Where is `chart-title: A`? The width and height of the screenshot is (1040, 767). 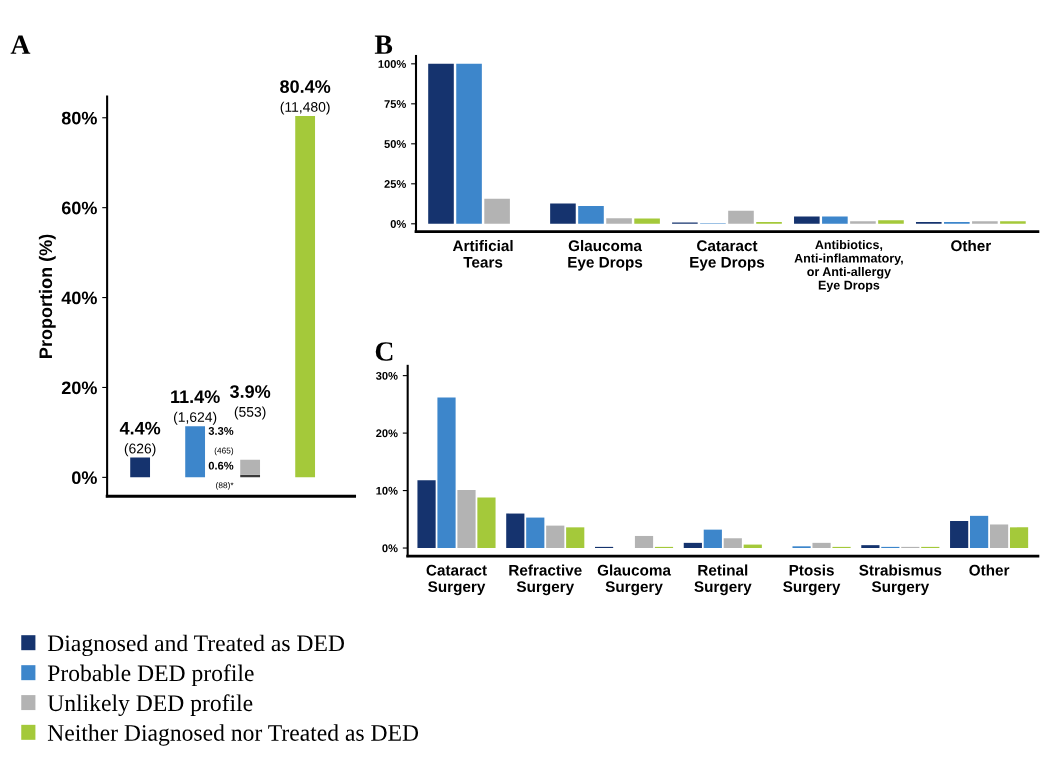
chart-title: A is located at coordinates (20, 44).